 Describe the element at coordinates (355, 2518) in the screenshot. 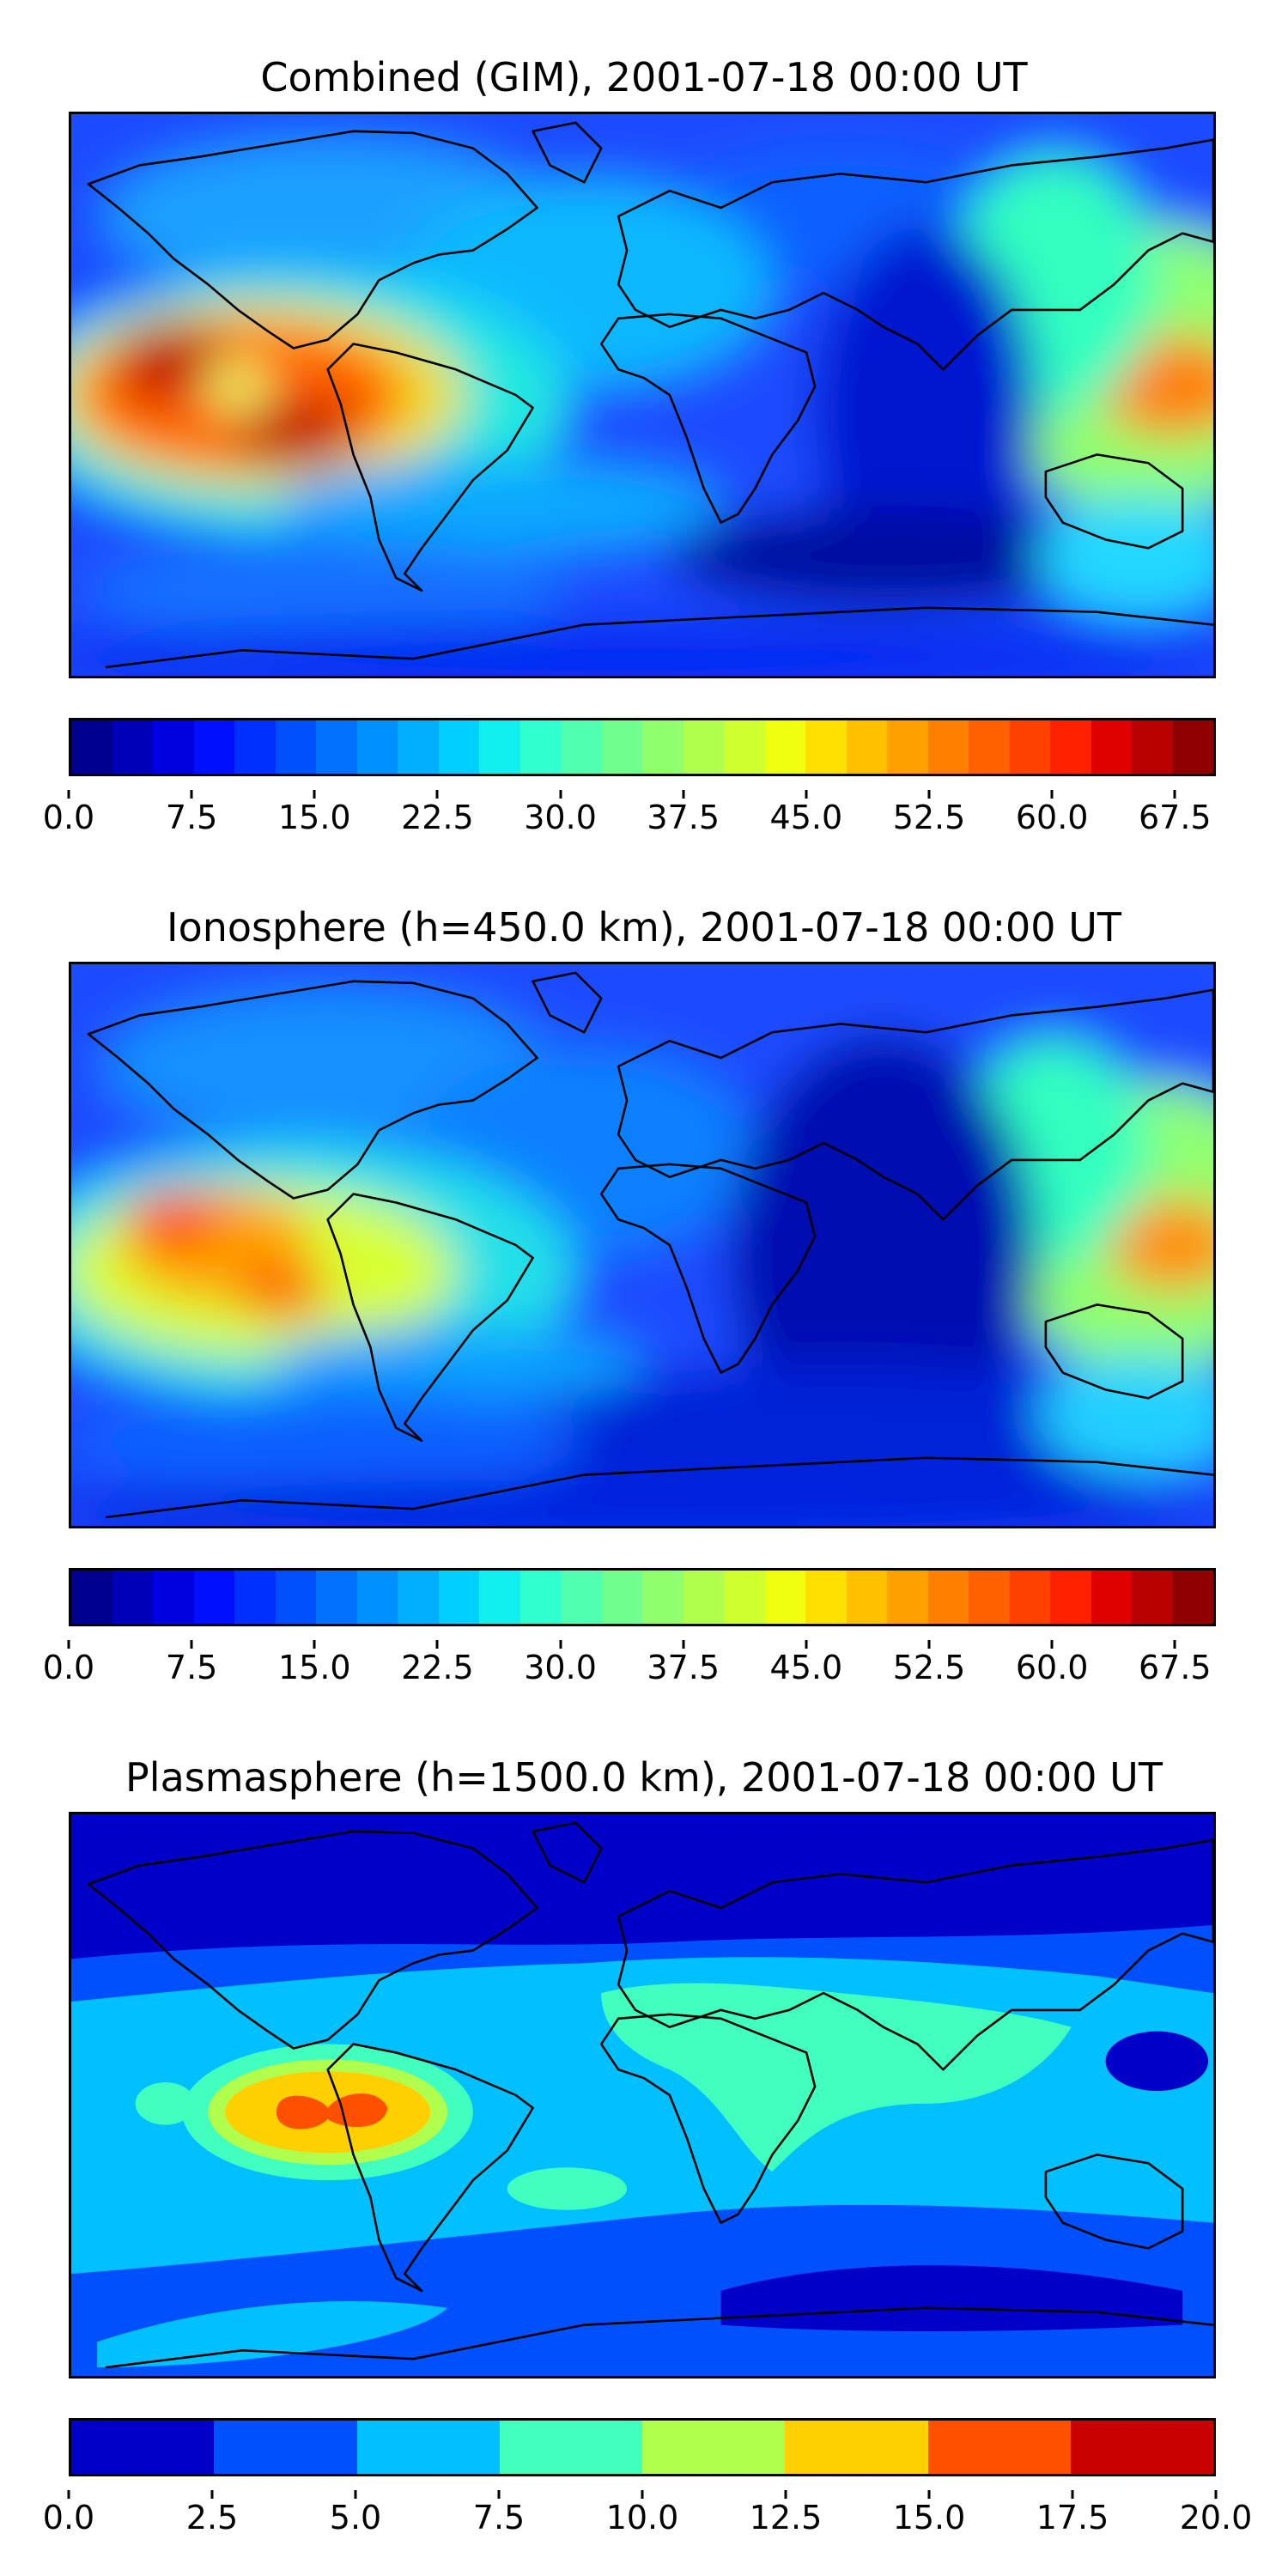

I see `colorbar-tick-label: 5.0` at that location.